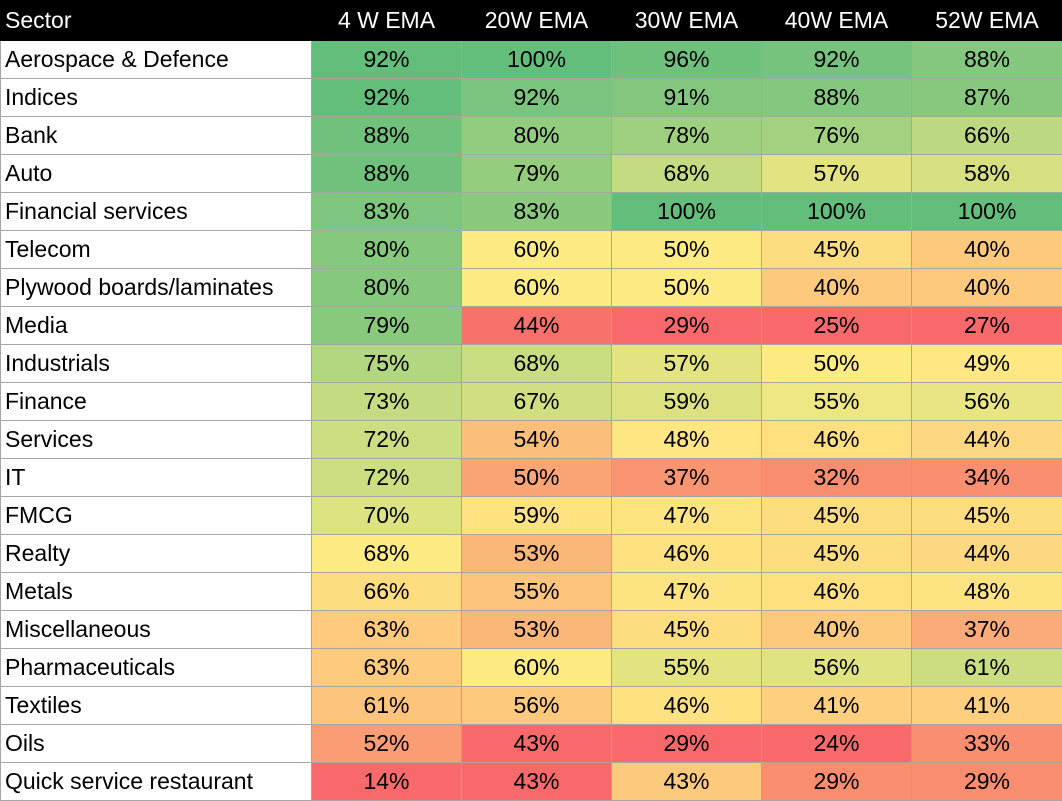 The image size is (1062, 801). What do you see at coordinates (387, 136) in the screenshot?
I see `ema-4w-cell: 88%` at bounding box center [387, 136].